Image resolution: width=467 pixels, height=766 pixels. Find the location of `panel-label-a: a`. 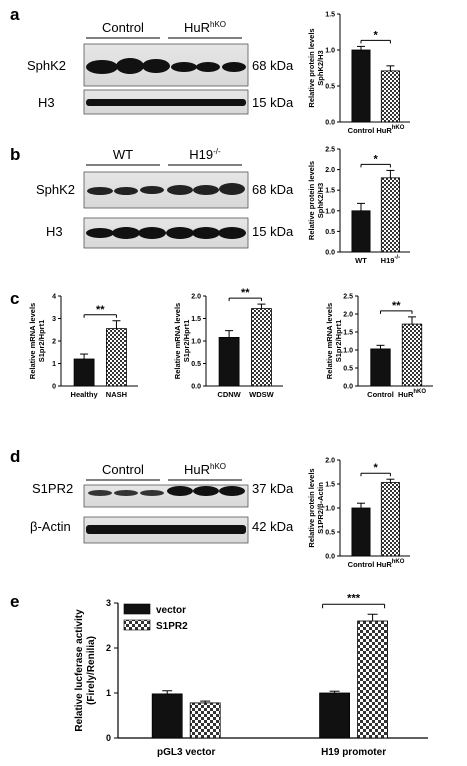

panel-label-a: a is located at coordinates (15, 14).